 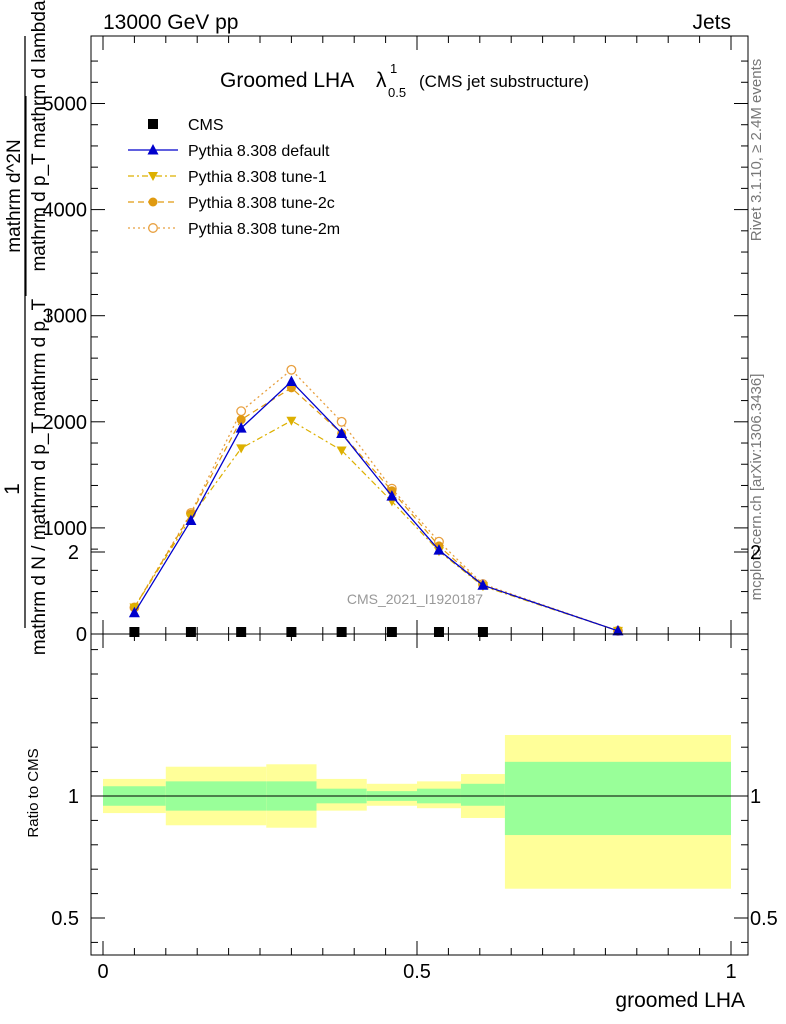 I want to click on x-tick-label: 0.5, so click(x=417, y=972).